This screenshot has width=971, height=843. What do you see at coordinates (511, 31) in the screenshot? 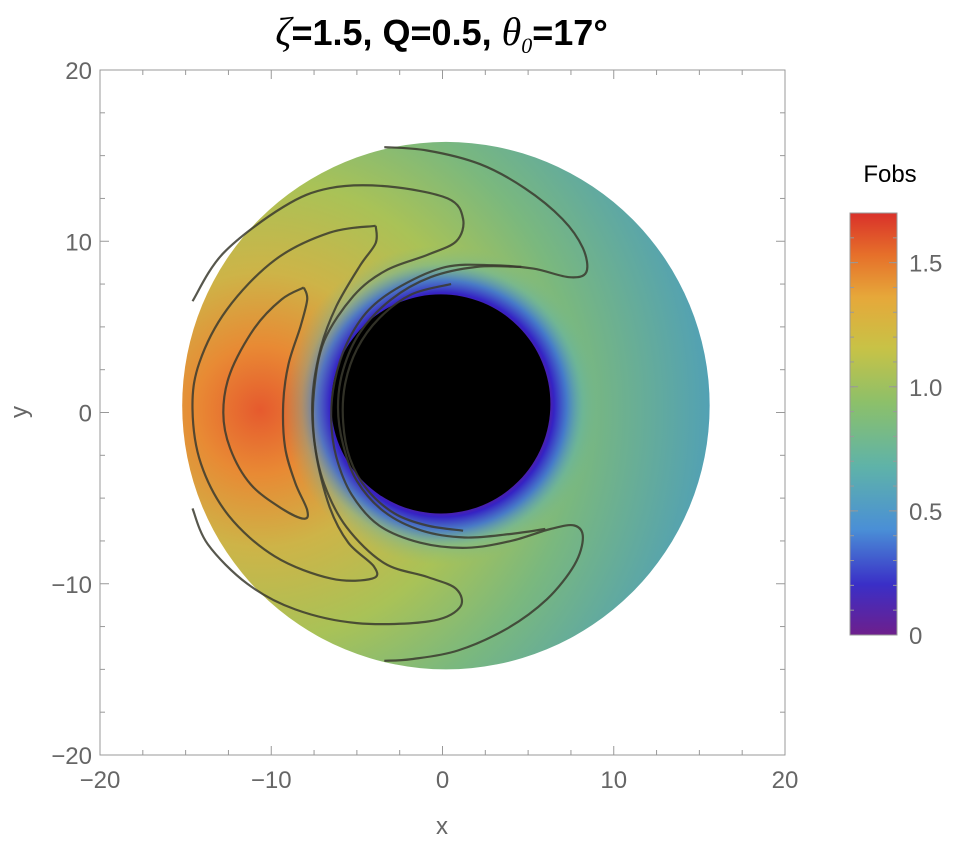
I see `title-theta-symbol: θ` at bounding box center [511, 31].